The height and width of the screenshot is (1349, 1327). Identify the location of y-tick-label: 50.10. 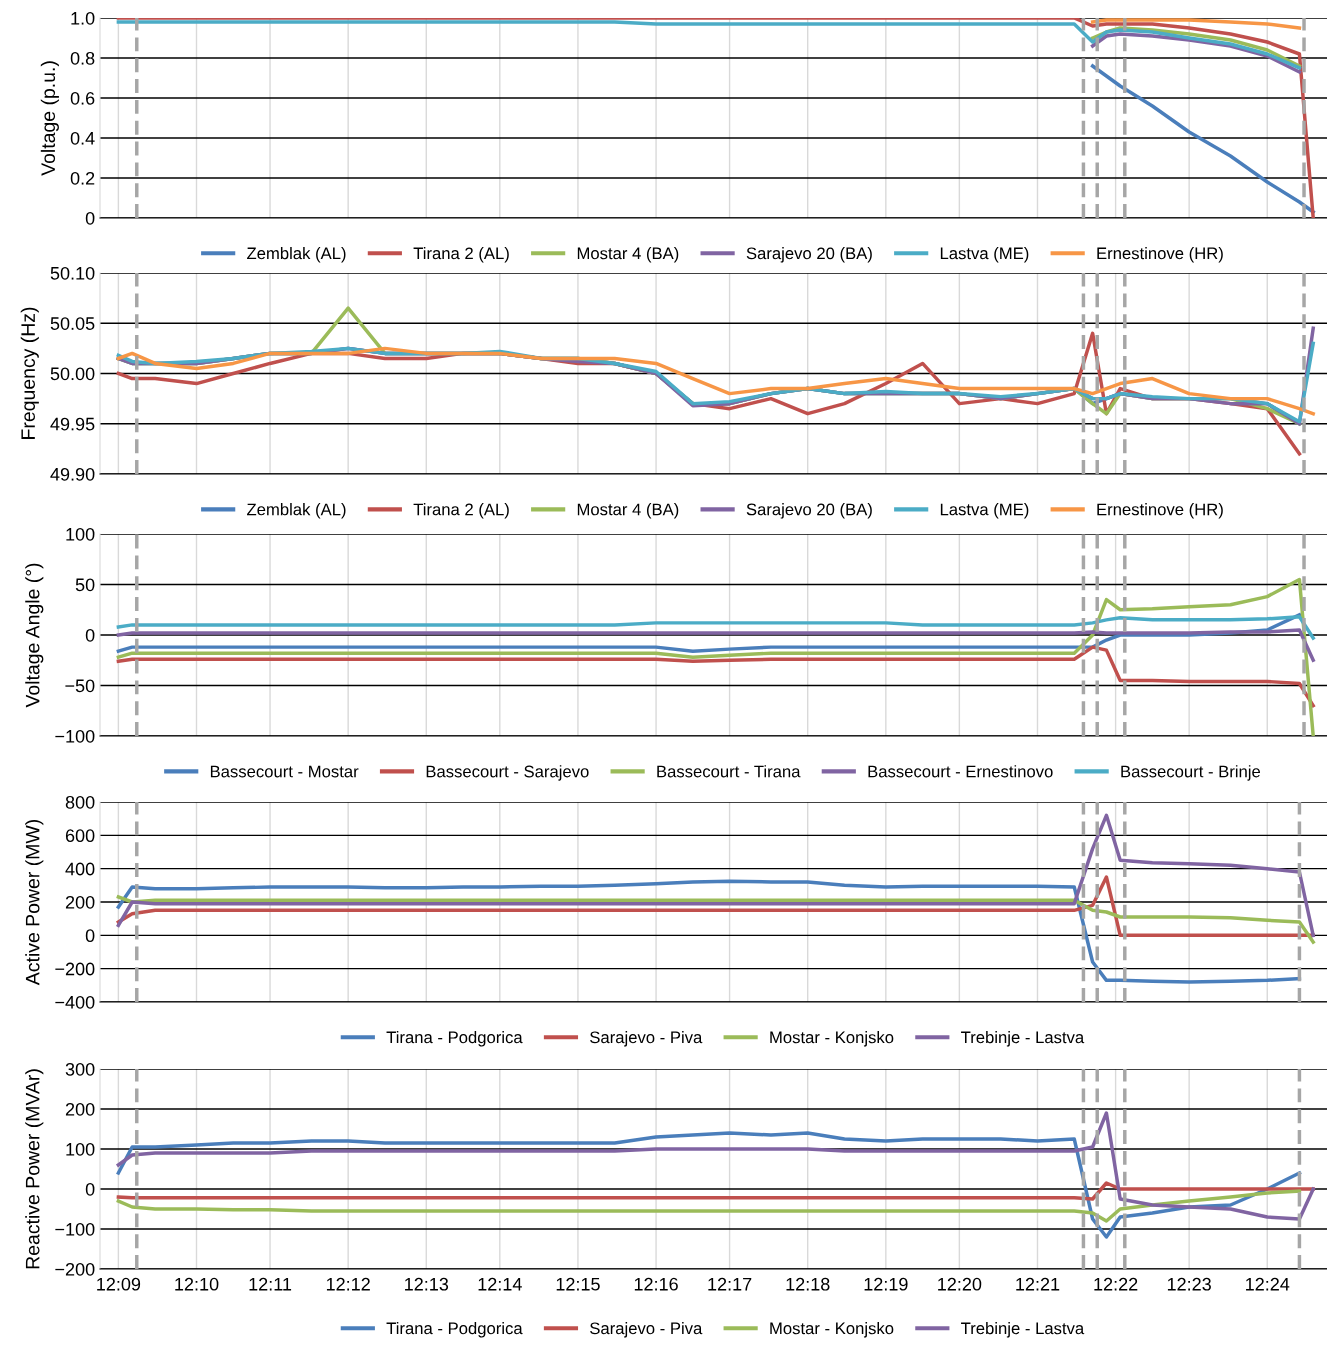
(72, 273).